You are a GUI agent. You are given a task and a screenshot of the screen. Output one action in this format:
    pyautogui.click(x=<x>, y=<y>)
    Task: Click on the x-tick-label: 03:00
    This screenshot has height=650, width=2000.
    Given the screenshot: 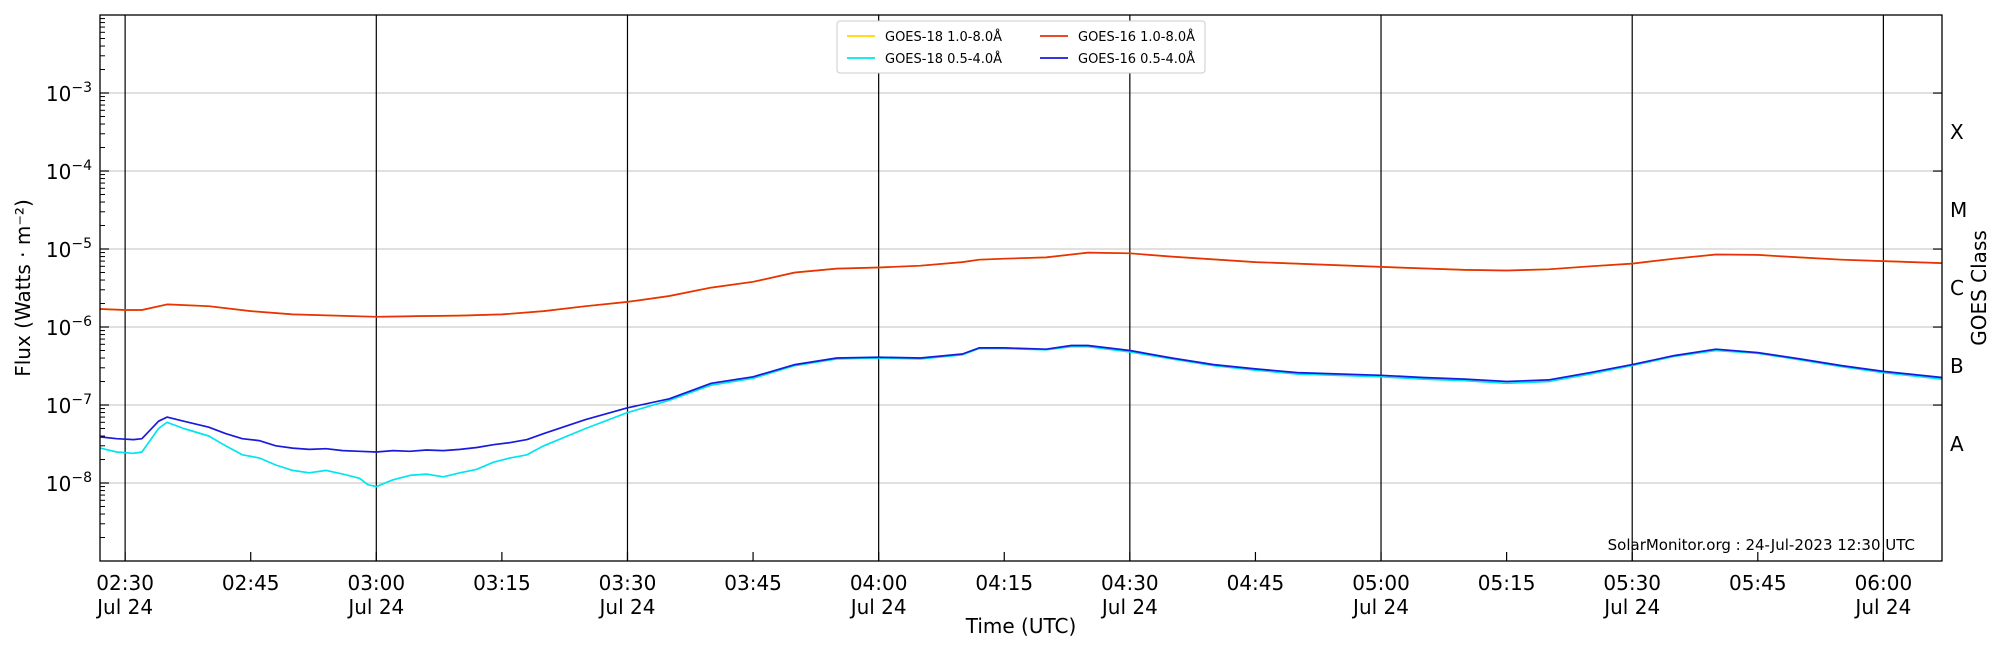 What is the action you would take?
    pyautogui.click(x=376, y=583)
    